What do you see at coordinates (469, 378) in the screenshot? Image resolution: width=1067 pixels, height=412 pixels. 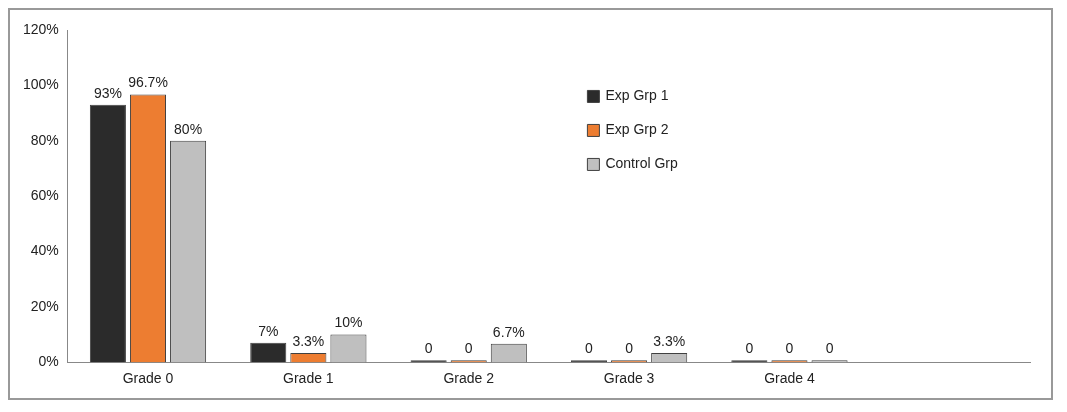 I see `x-tick-label: Grade 2` at bounding box center [469, 378].